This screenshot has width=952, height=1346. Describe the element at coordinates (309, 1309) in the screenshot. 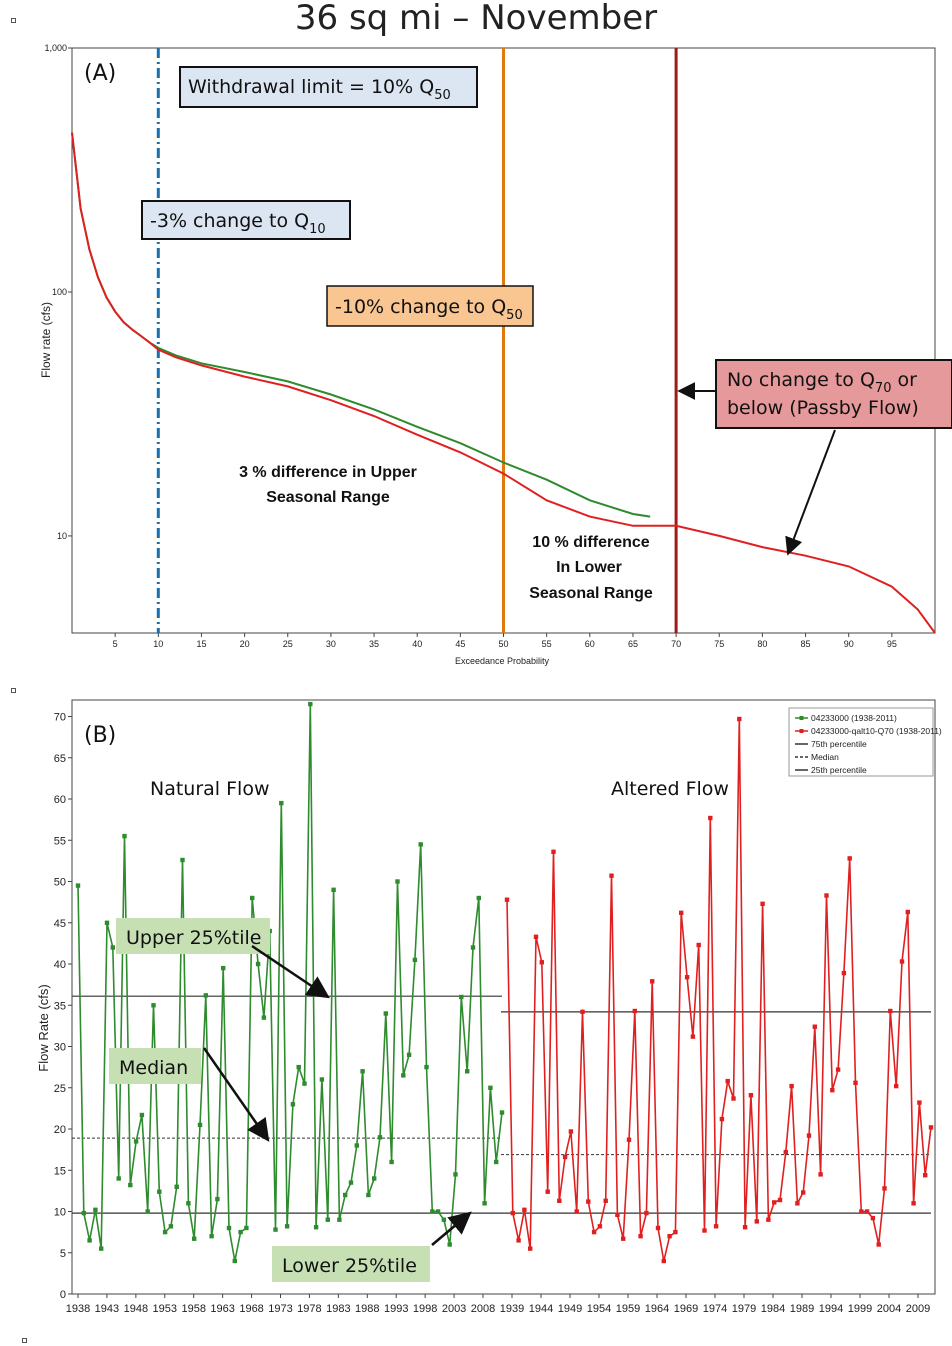

I see `x-tick-label: 1978` at that location.